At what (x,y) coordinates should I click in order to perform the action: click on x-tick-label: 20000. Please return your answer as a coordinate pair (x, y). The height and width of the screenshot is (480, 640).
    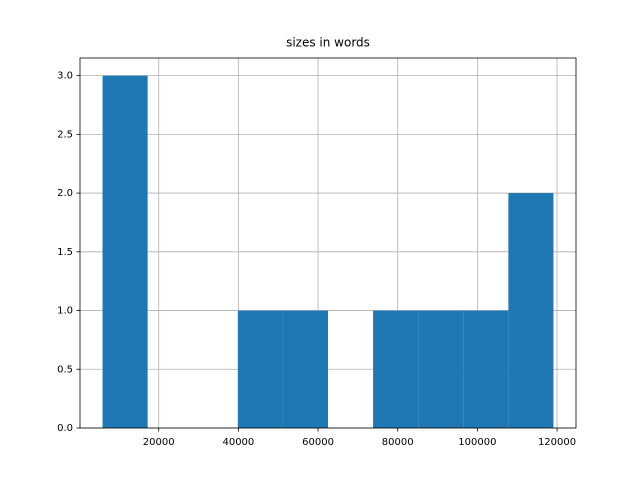
    Looking at the image, I should click on (159, 442).